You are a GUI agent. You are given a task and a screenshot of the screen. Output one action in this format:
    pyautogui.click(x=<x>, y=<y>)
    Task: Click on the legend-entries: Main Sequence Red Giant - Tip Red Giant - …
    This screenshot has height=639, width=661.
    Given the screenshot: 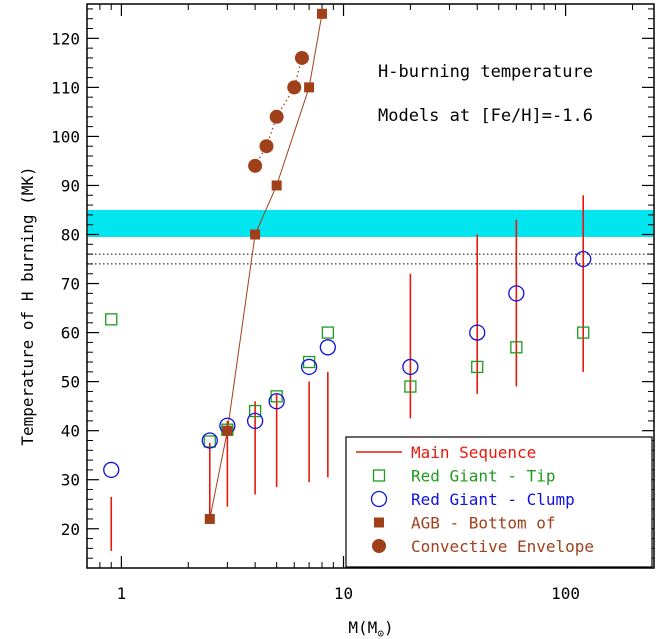 What is the action you would take?
    pyautogui.click(x=475, y=499)
    